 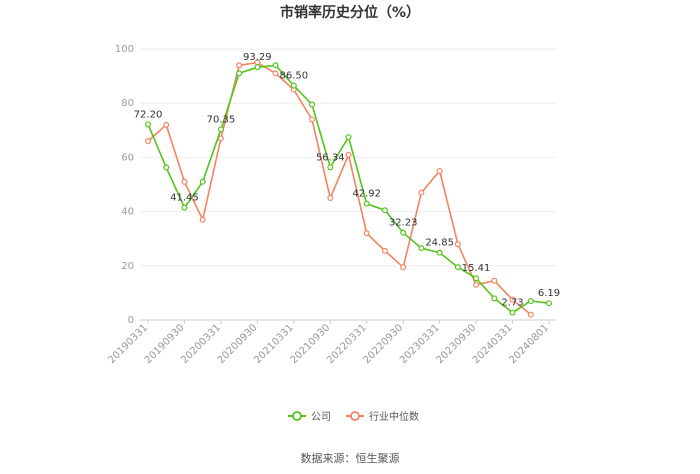 I want to click on legend: 公司 行业中位数, so click(x=353, y=416).